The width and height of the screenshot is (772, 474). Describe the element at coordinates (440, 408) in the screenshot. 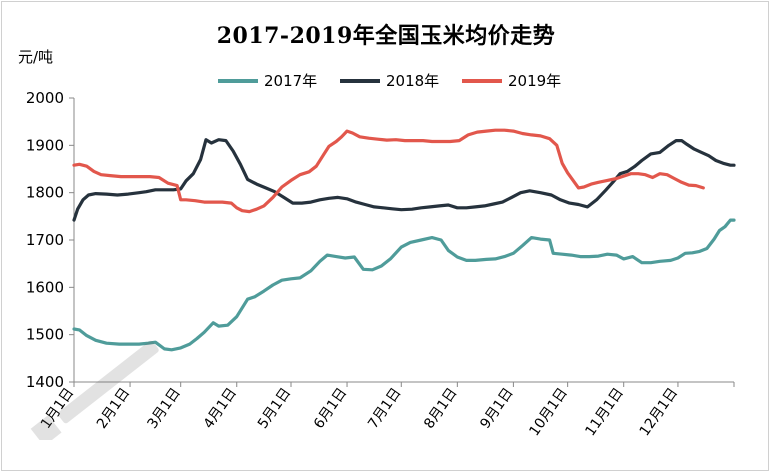

I see `x-tick-label-7: 8月1日` at that location.